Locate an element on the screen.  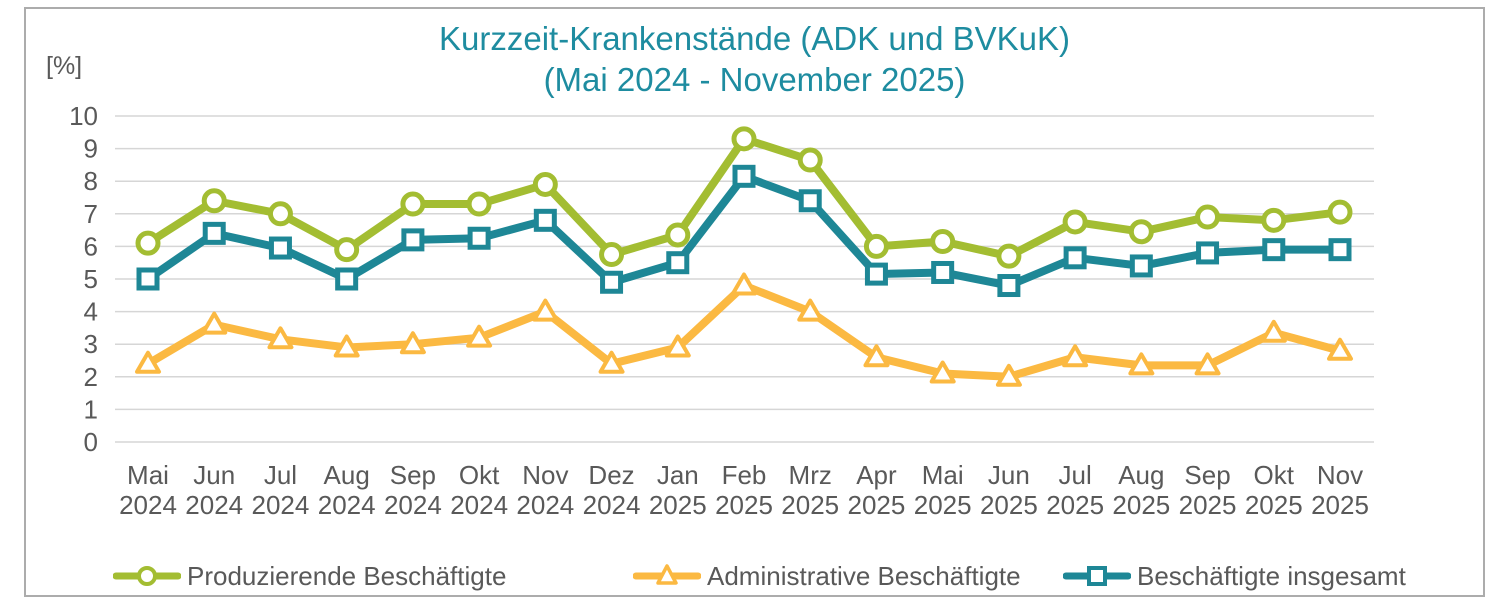
x-tick-month: Feb is located at coordinates (744, 475).